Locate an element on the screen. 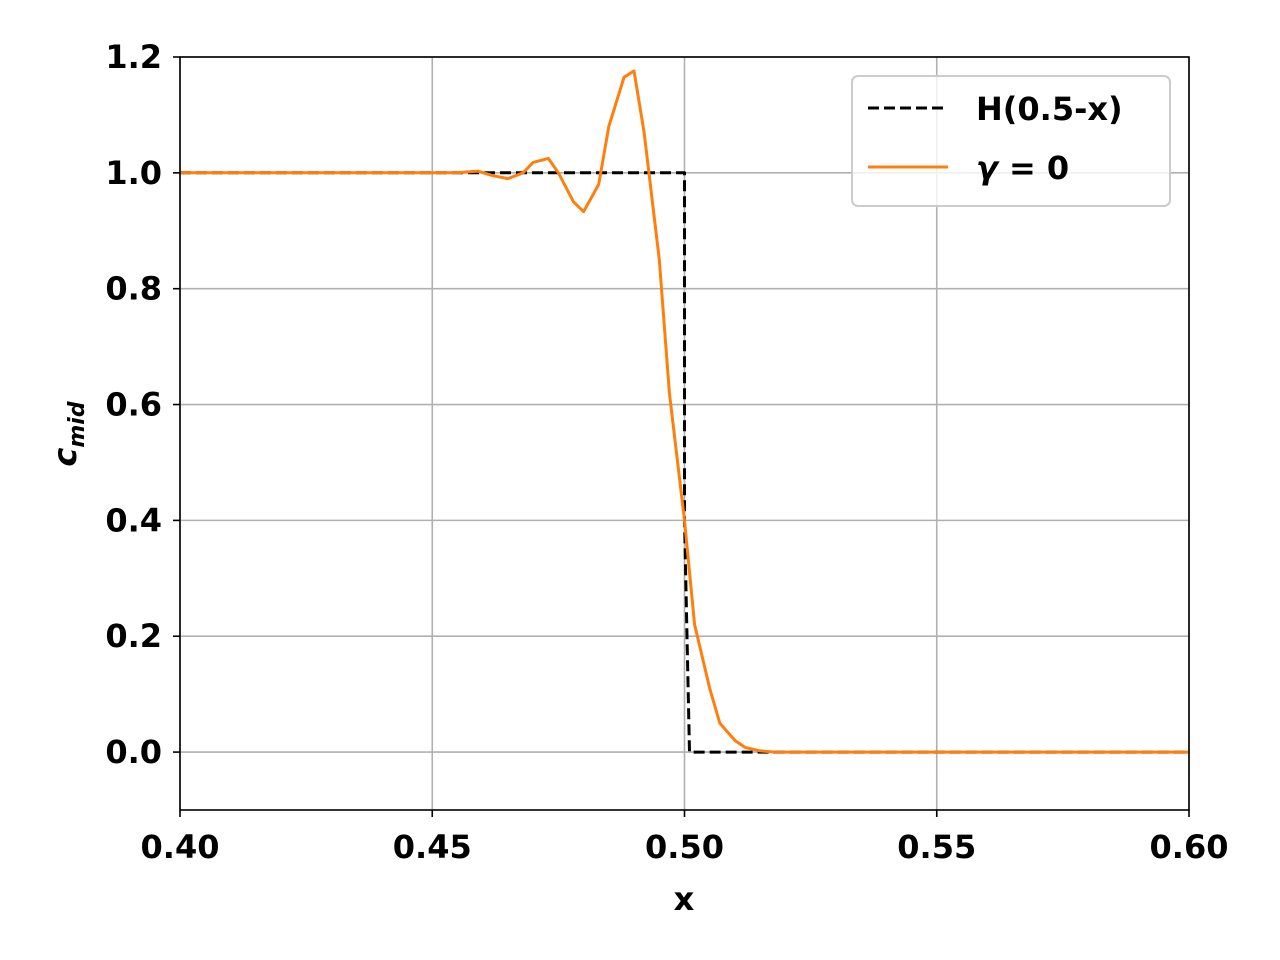 The width and height of the screenshot is (1280, 960). legend: H(0.5-x) γ = 0 is located at coordinates (1011, 141).